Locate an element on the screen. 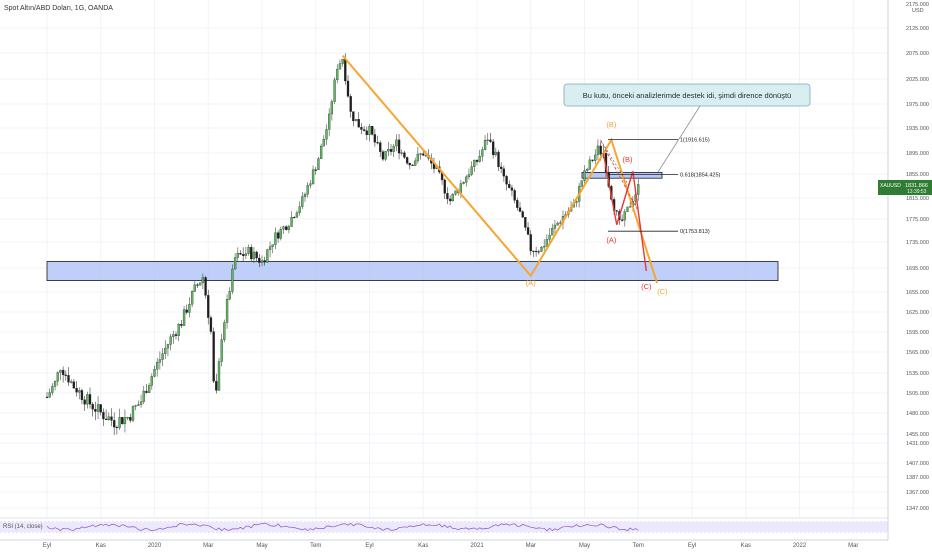 Image resolution: width=932 pixels, height=555 pixels. y-tick-label: 2025.000 is located at coordinates (917, 80).